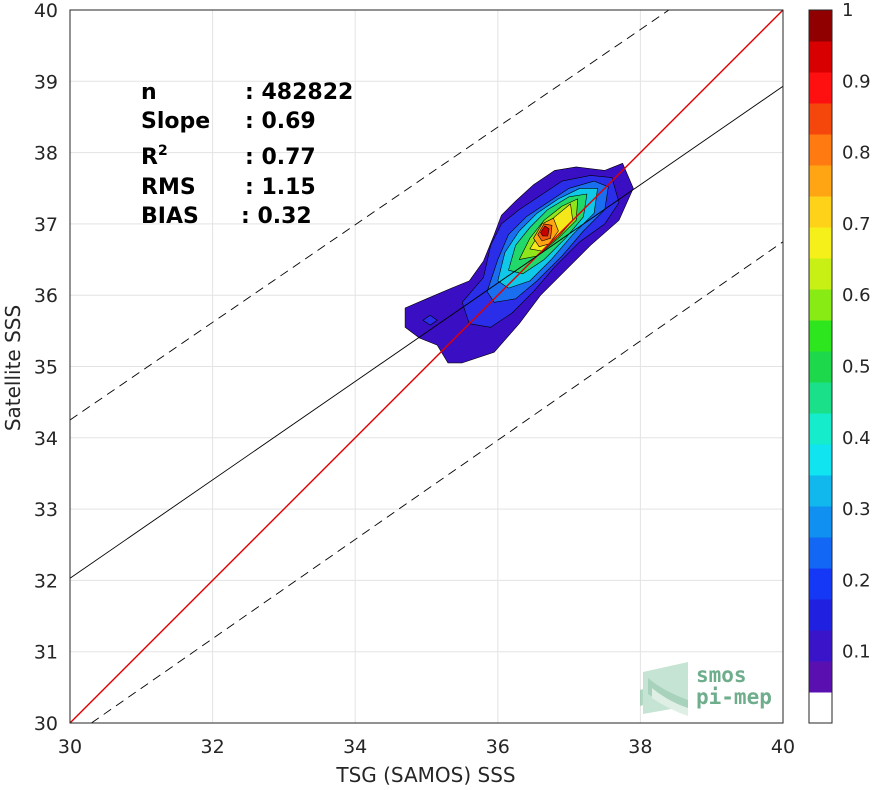  What do you see at coordinates (175, 121) in the screenshot?
I see `stat-slope-label: Slope` at bounding box center [175, 121].